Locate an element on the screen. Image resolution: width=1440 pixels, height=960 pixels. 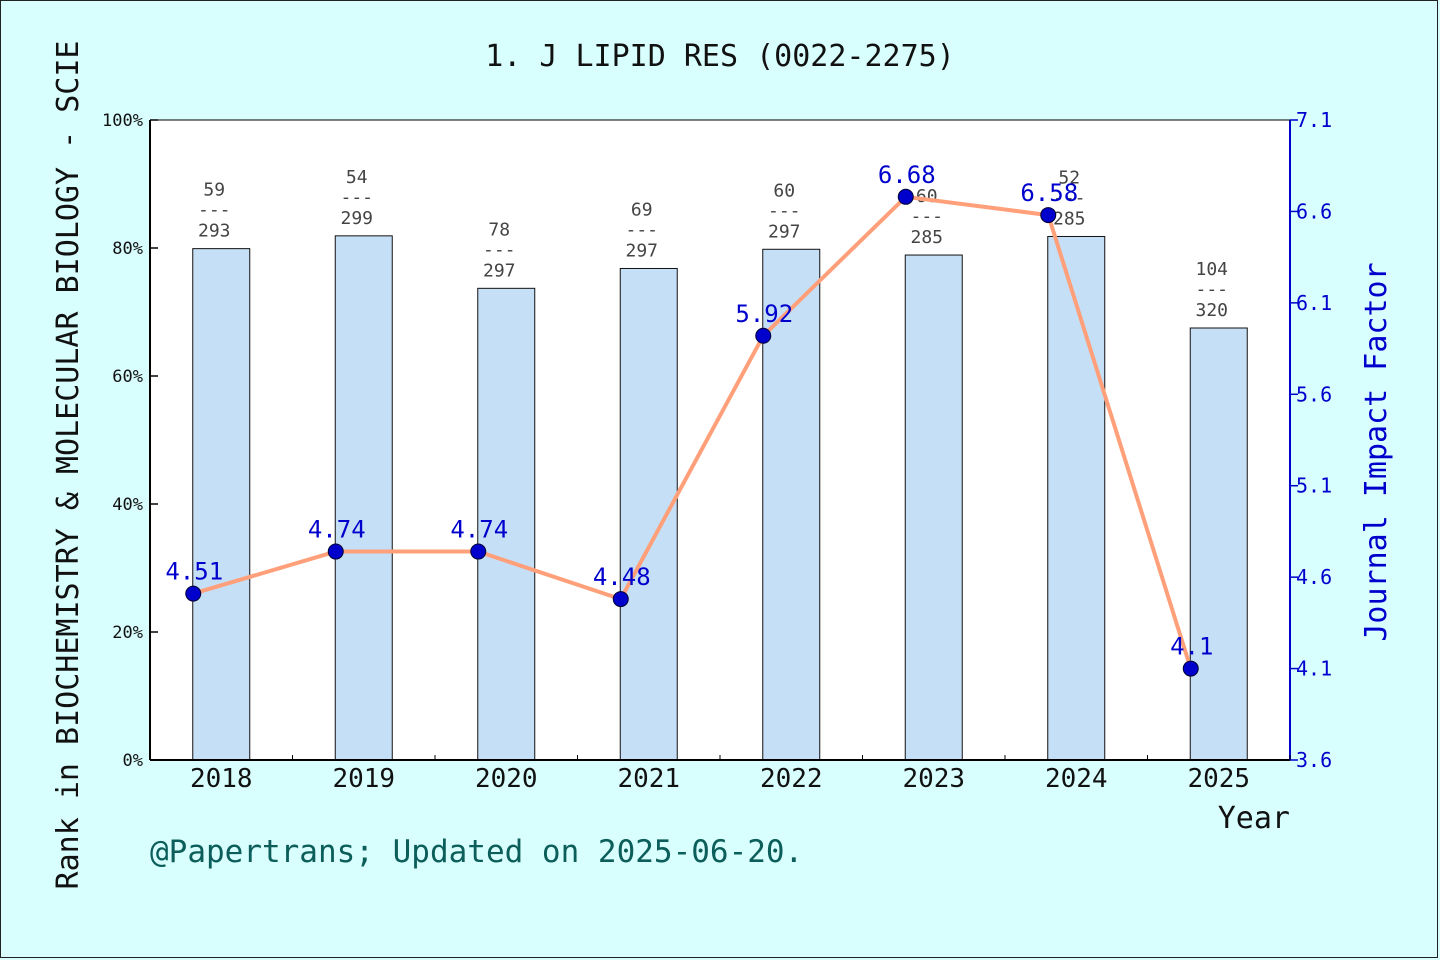
x-tick-label: 2025 is located at coordinates (1218, 779).